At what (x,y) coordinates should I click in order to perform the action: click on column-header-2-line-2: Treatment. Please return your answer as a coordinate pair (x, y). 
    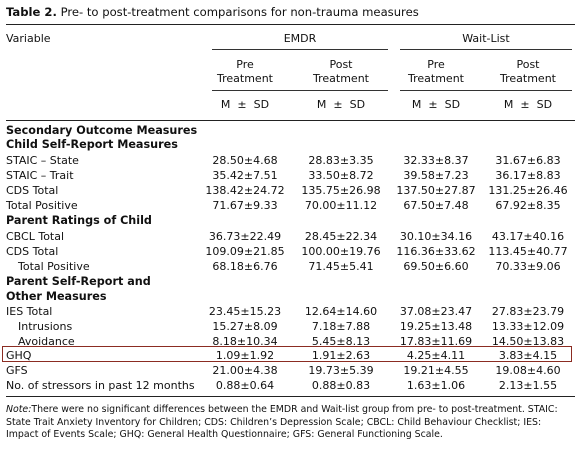
    Looking at the image, I should click on (341, 78).